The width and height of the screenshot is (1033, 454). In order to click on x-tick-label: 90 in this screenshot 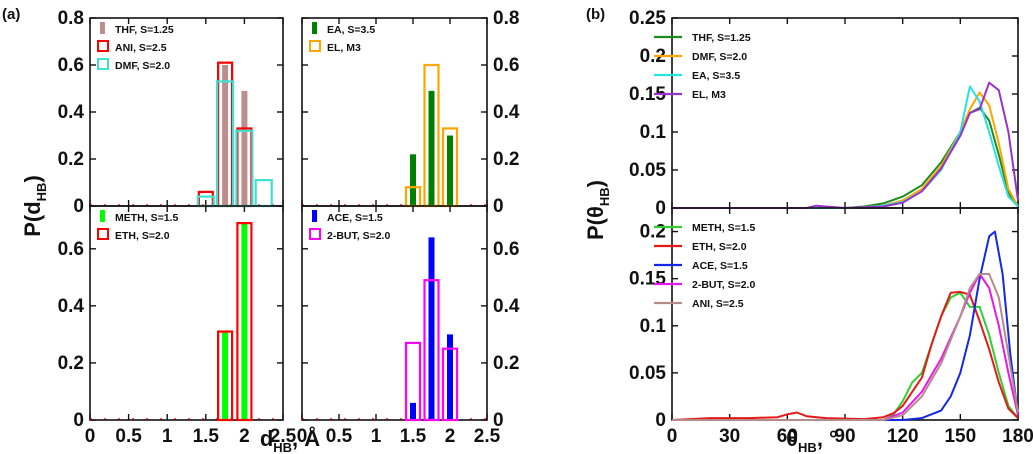, I will do `click(844, 436)`.